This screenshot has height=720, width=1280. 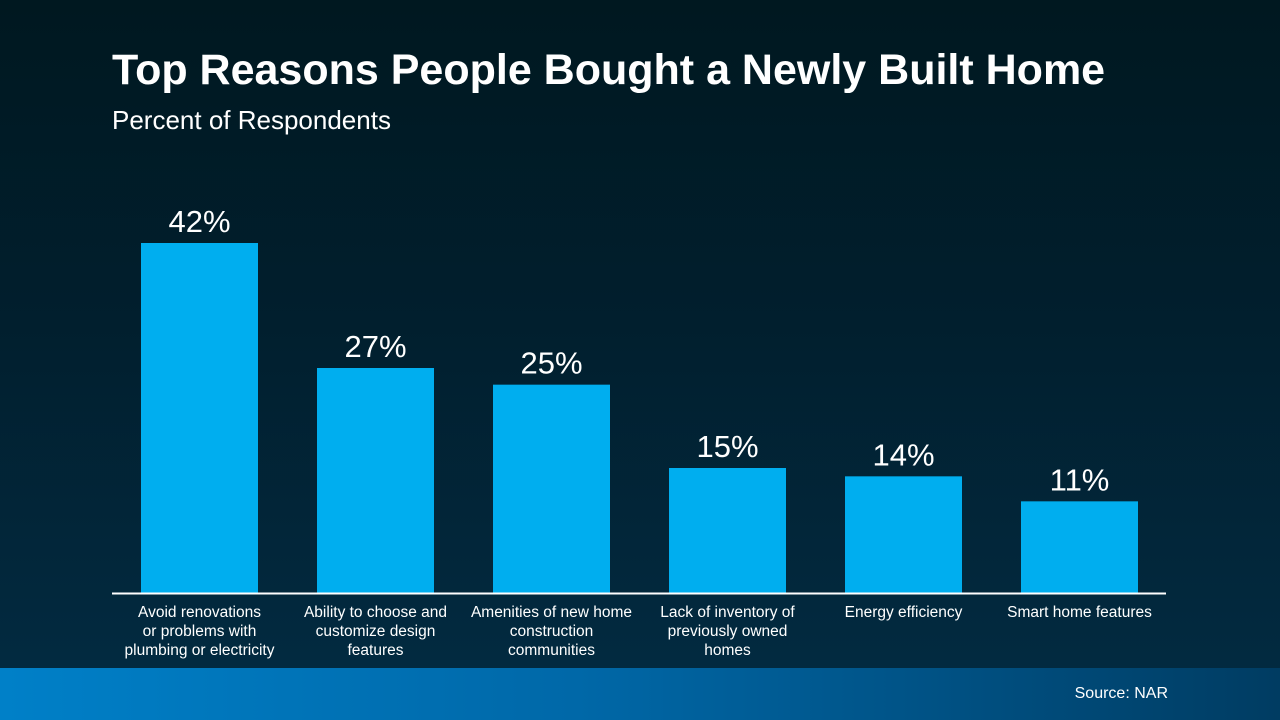 I want to click on category-label: Energy efficiency, so click(x=904, y=612).